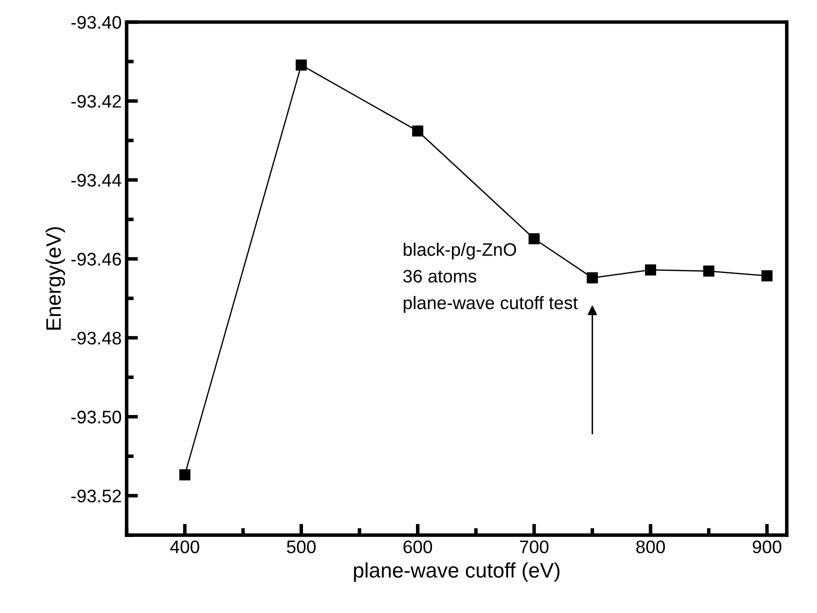 The height and width of the screenshot is (613, 817). I want to click on y-tick-label: -93.48, so click(96, 338).